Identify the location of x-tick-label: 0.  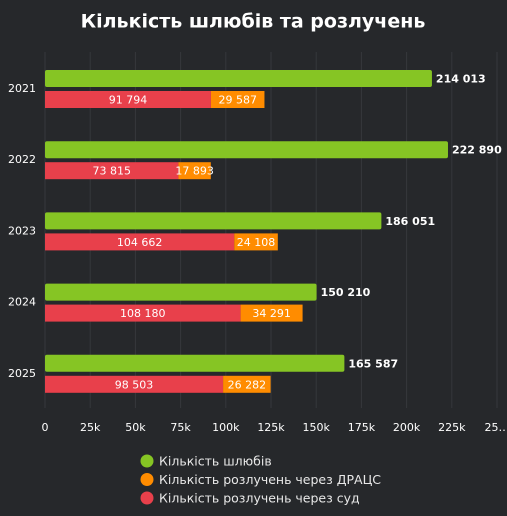
(45, 427).